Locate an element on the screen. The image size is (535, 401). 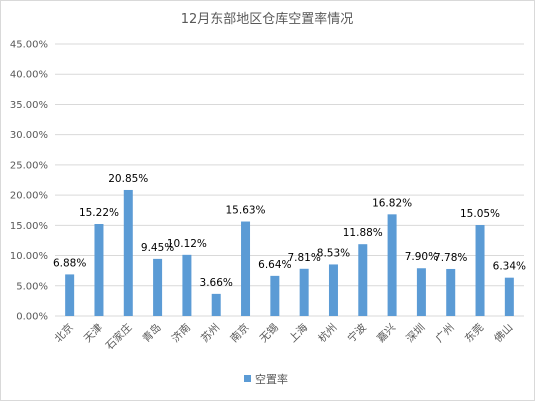
x-category-label: 东莞 is located at coordinates (474, 333).